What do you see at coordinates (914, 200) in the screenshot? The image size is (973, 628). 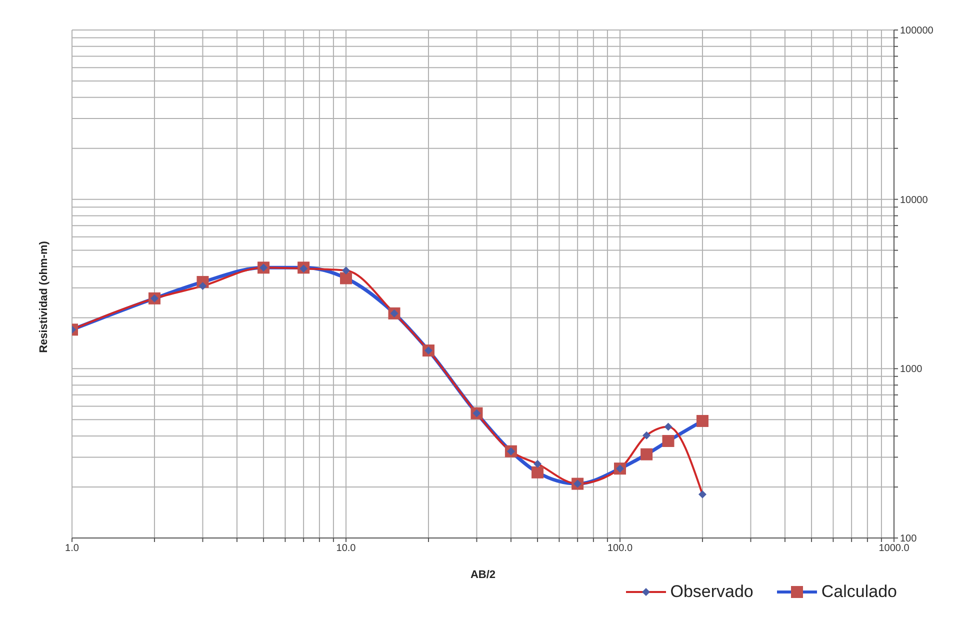 I see `y-tick-label: 10000` at bounding box center [914, 200].